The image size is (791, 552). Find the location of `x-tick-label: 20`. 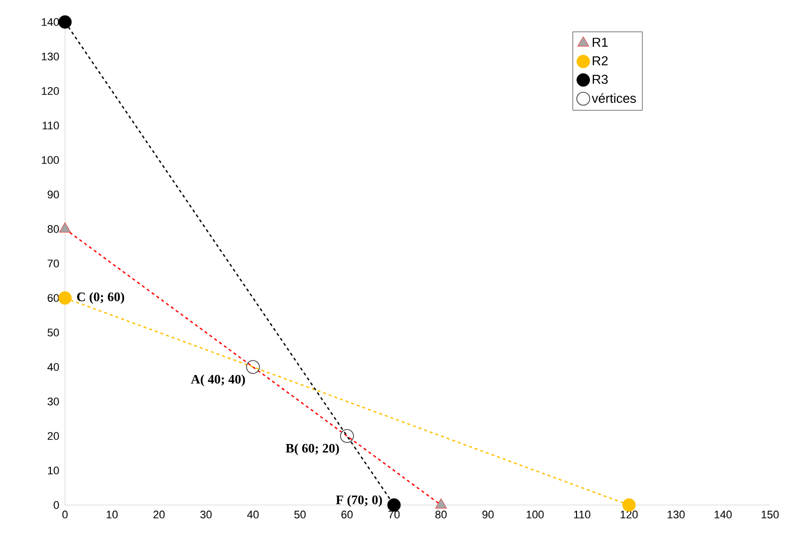

x-tick-label: 20 is located at coordinates (159, 514).